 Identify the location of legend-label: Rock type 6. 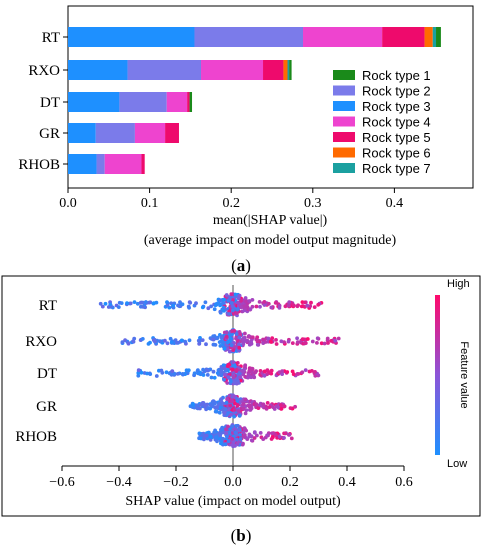
(396, 153).